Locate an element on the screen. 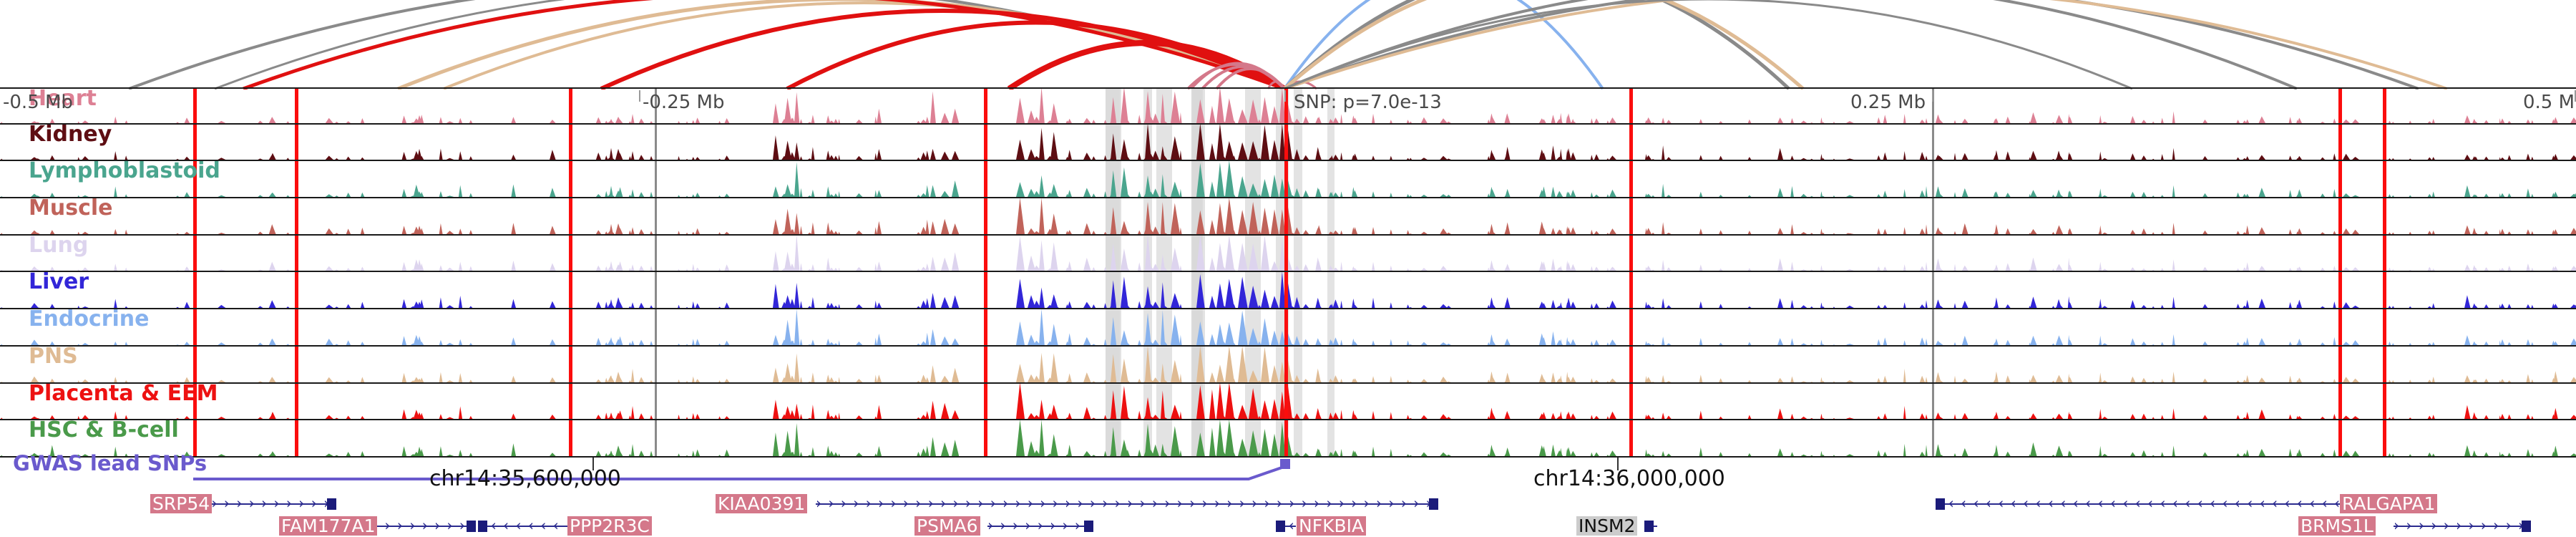 This screenshot has width=2576, height=537. signal-track-placenta-eem: Placenta & EEM is located at coordinates (1288, 402).